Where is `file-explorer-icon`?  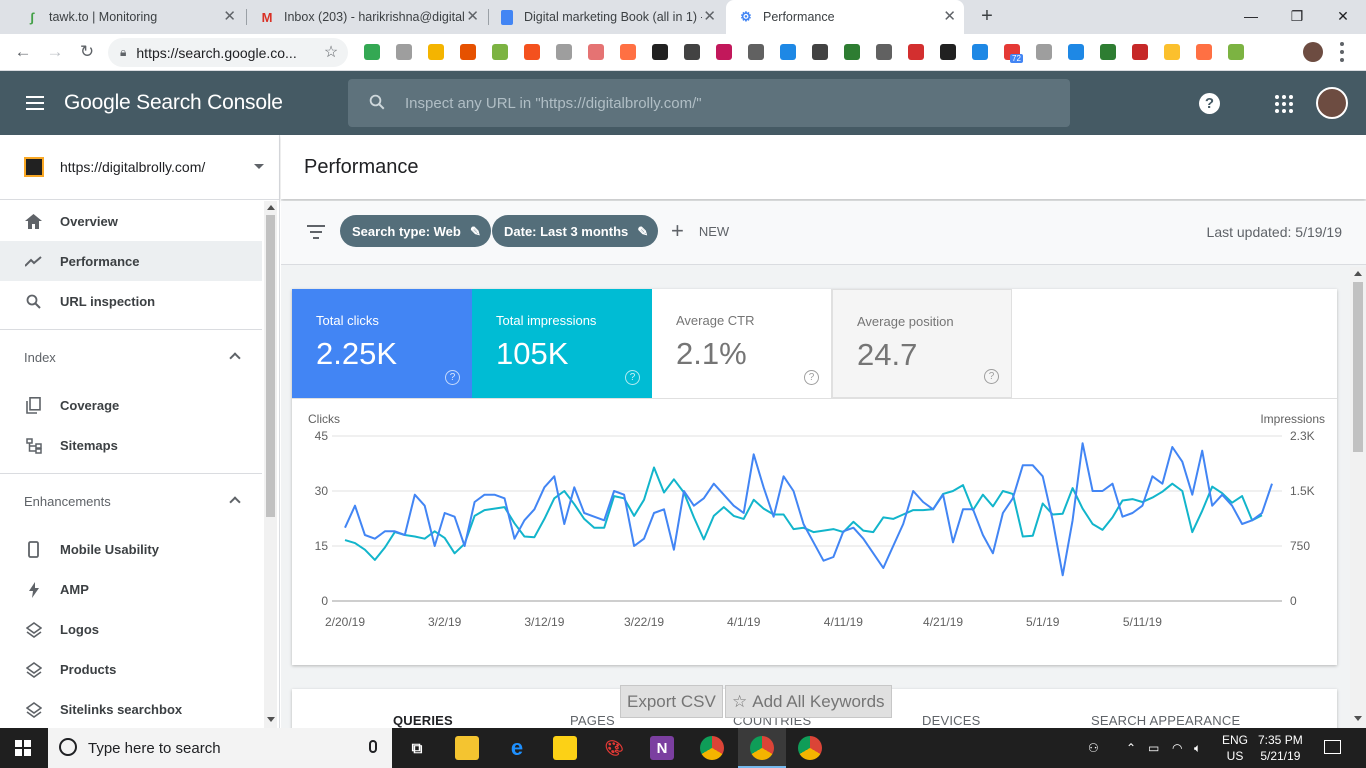
file-explorer-icon is located at coordinates (467, 748).